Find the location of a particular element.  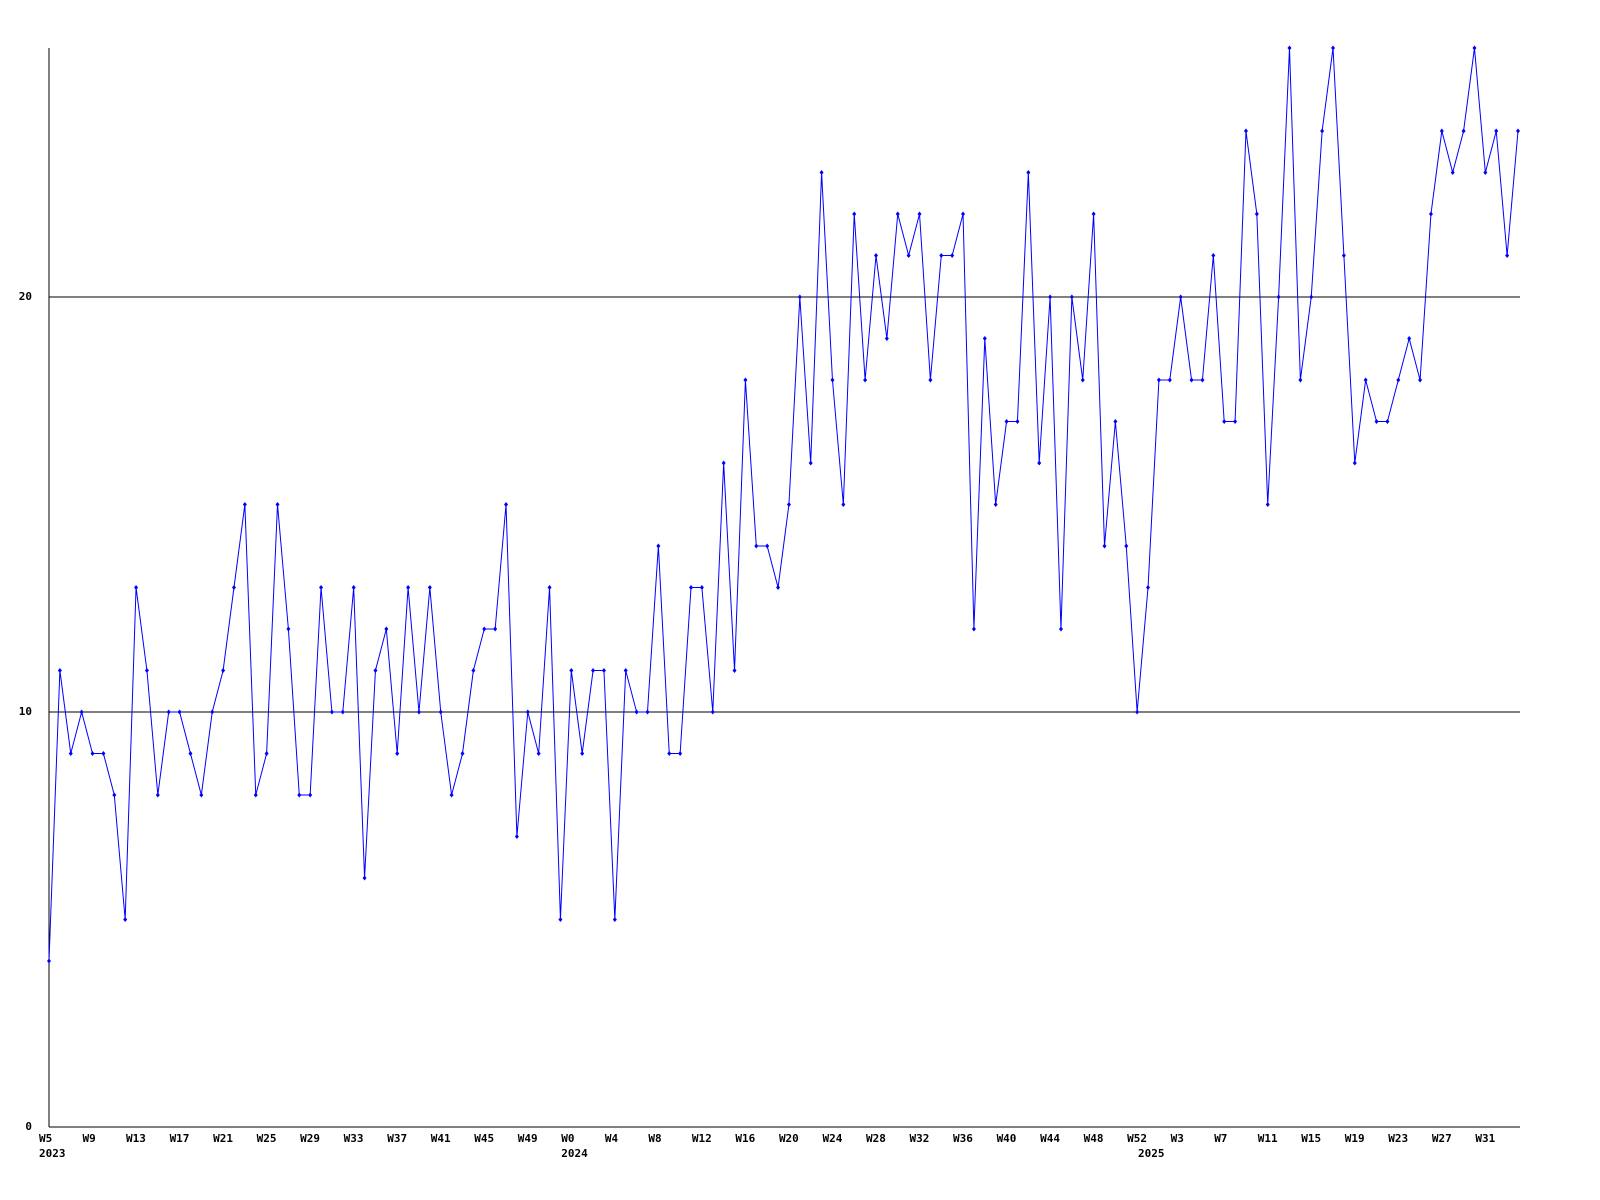

x-tick-label: W45 is located at coordinates (484, 1138).